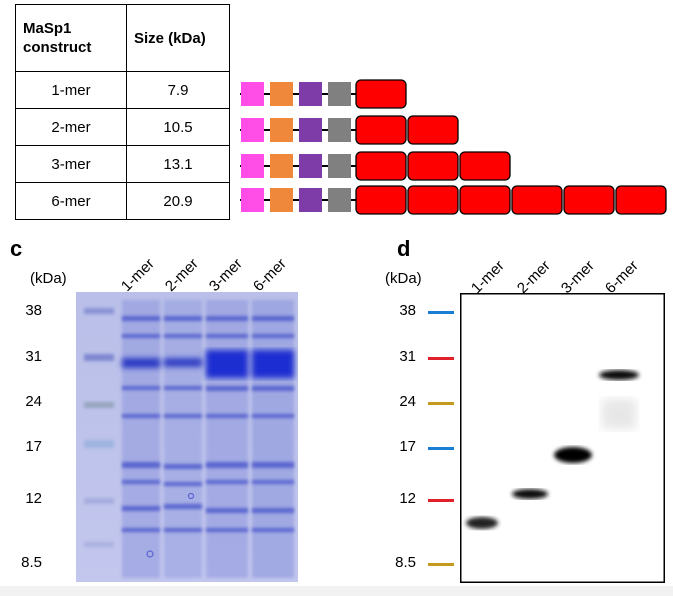 The width and height of the screenshot is (673, 596). Describe the element at coordinates (453, 147) in the screenshot. I see `construct-schematics-svg` at that location.